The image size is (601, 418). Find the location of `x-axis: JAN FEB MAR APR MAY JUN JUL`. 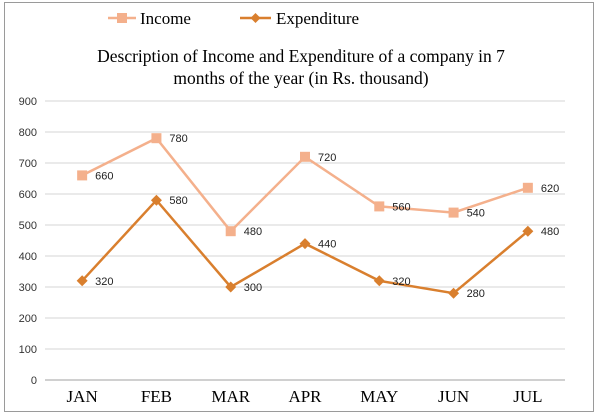

x-axis: JAN FEB MAR APR MAY JUN JUL is located at coordinates (305, 392).